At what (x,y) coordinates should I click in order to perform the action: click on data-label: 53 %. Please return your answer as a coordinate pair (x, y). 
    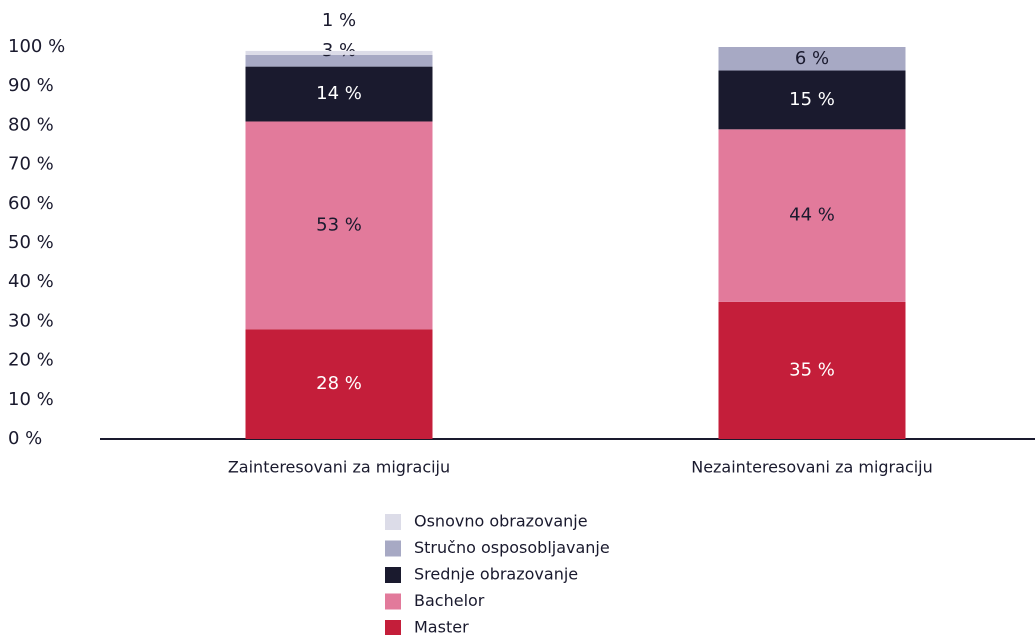
    Looking at the image, I should click on (339, 224).